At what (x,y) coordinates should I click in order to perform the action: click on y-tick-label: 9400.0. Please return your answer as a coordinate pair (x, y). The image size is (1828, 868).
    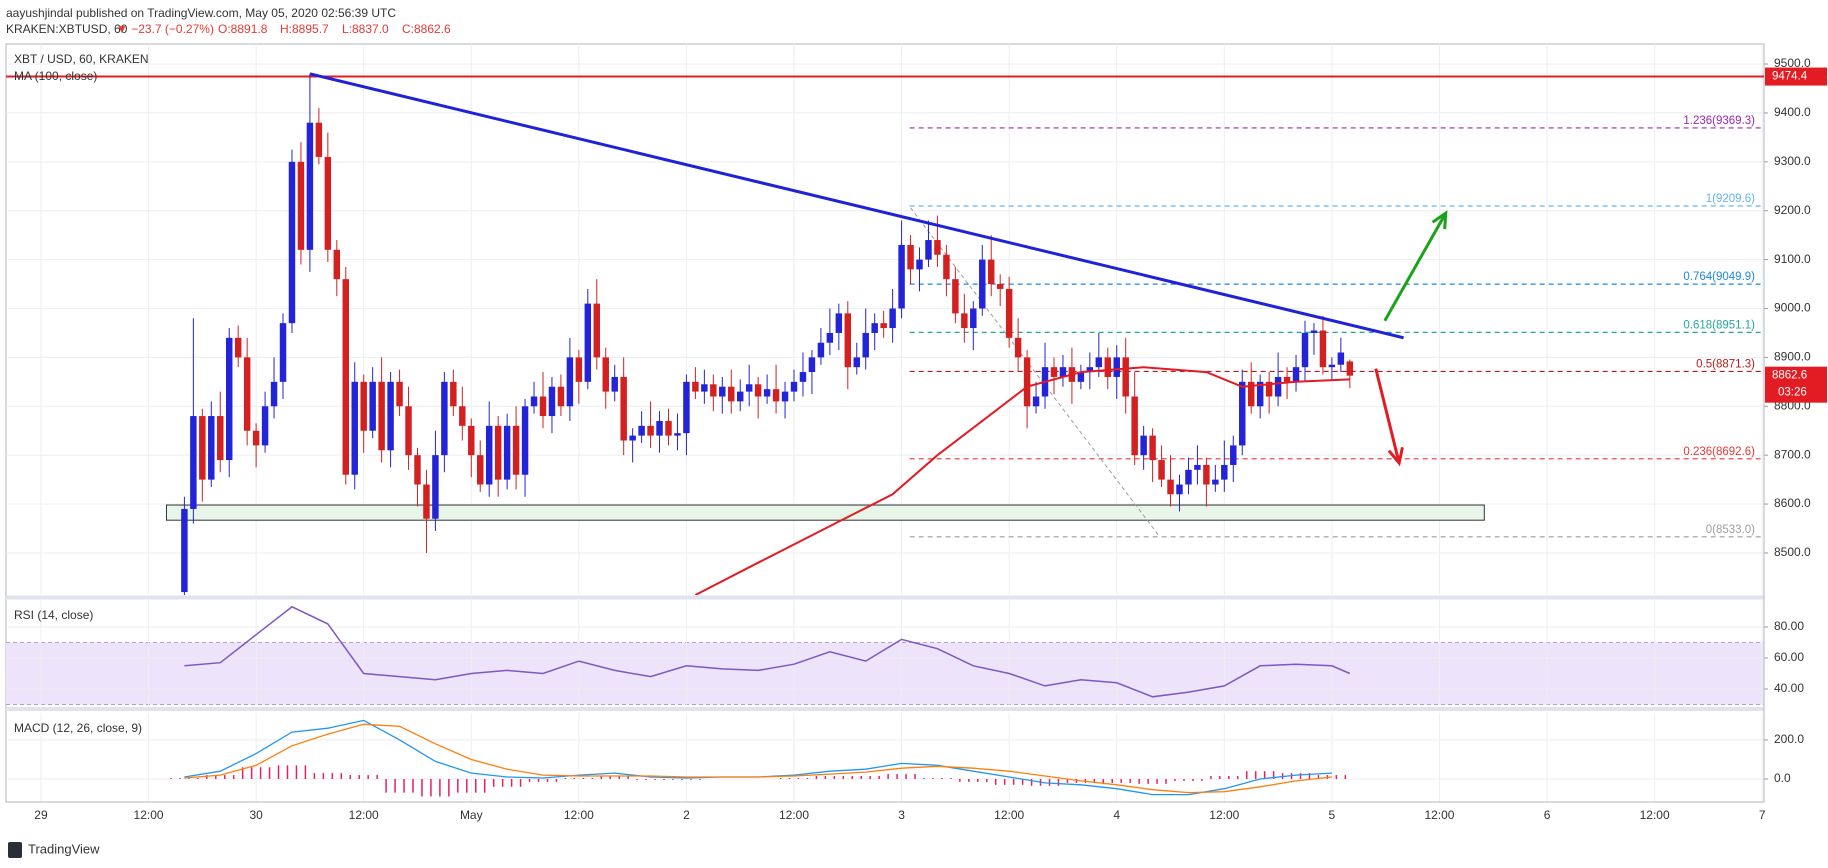
    Looking at the image, I should click on (1792, 112).